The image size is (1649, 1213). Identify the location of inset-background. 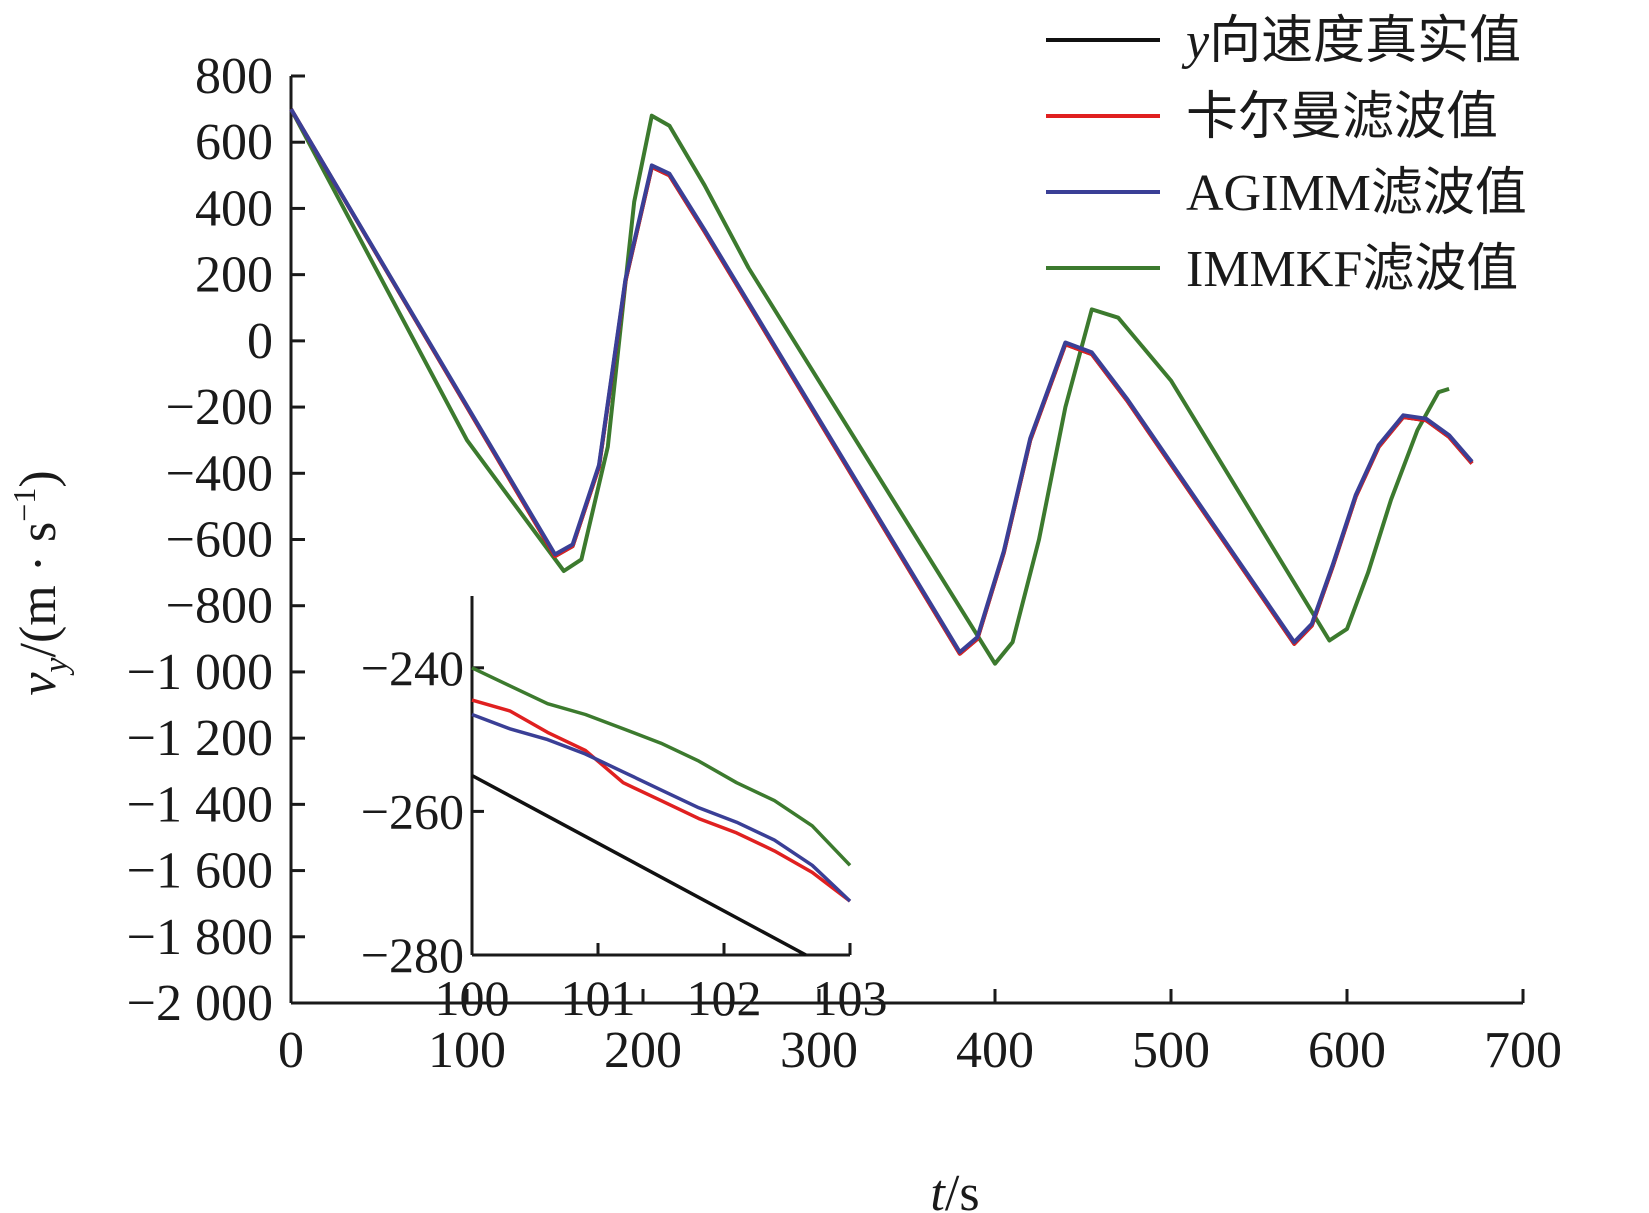
(660, 775).